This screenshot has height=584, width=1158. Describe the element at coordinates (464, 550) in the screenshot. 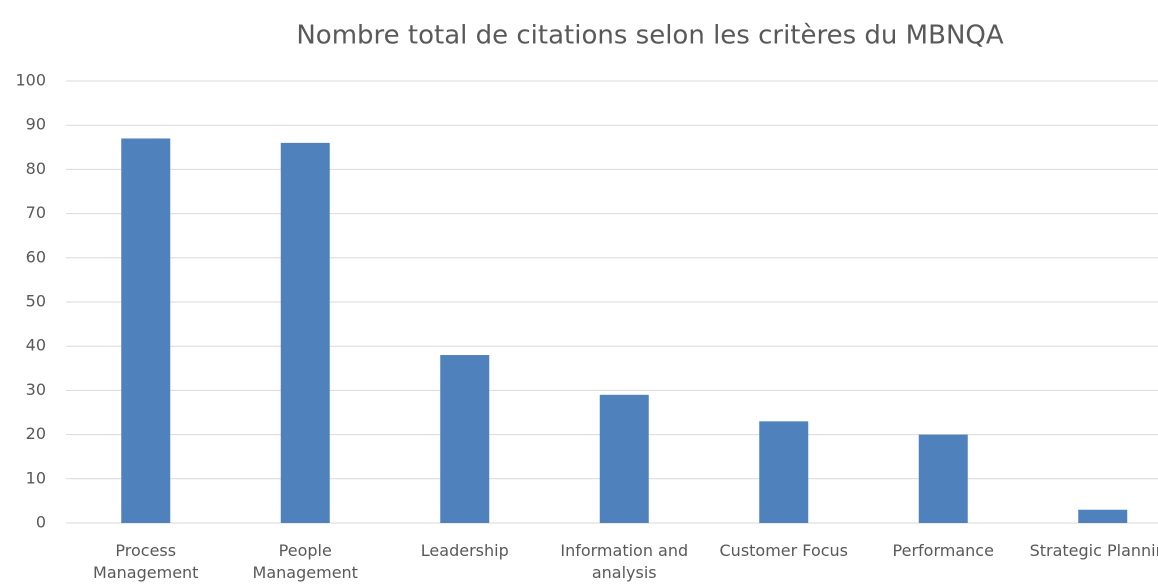

I see `x-tick-label: Leadership` at that location.